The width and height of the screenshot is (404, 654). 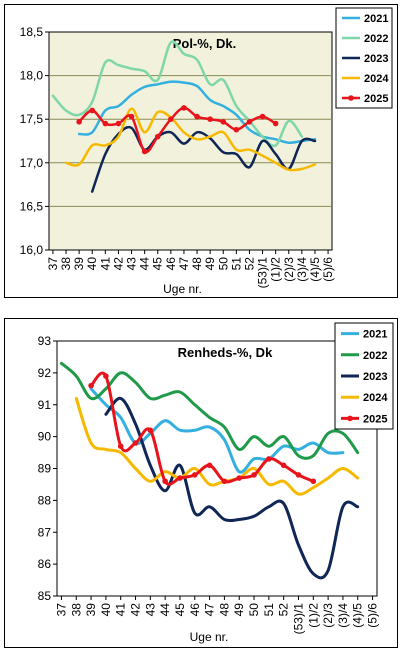 What do you see at coordinates (150, 610) in the screenshot?
I see `c2-x-tick-label: 43` at bounding box center [150, 610].